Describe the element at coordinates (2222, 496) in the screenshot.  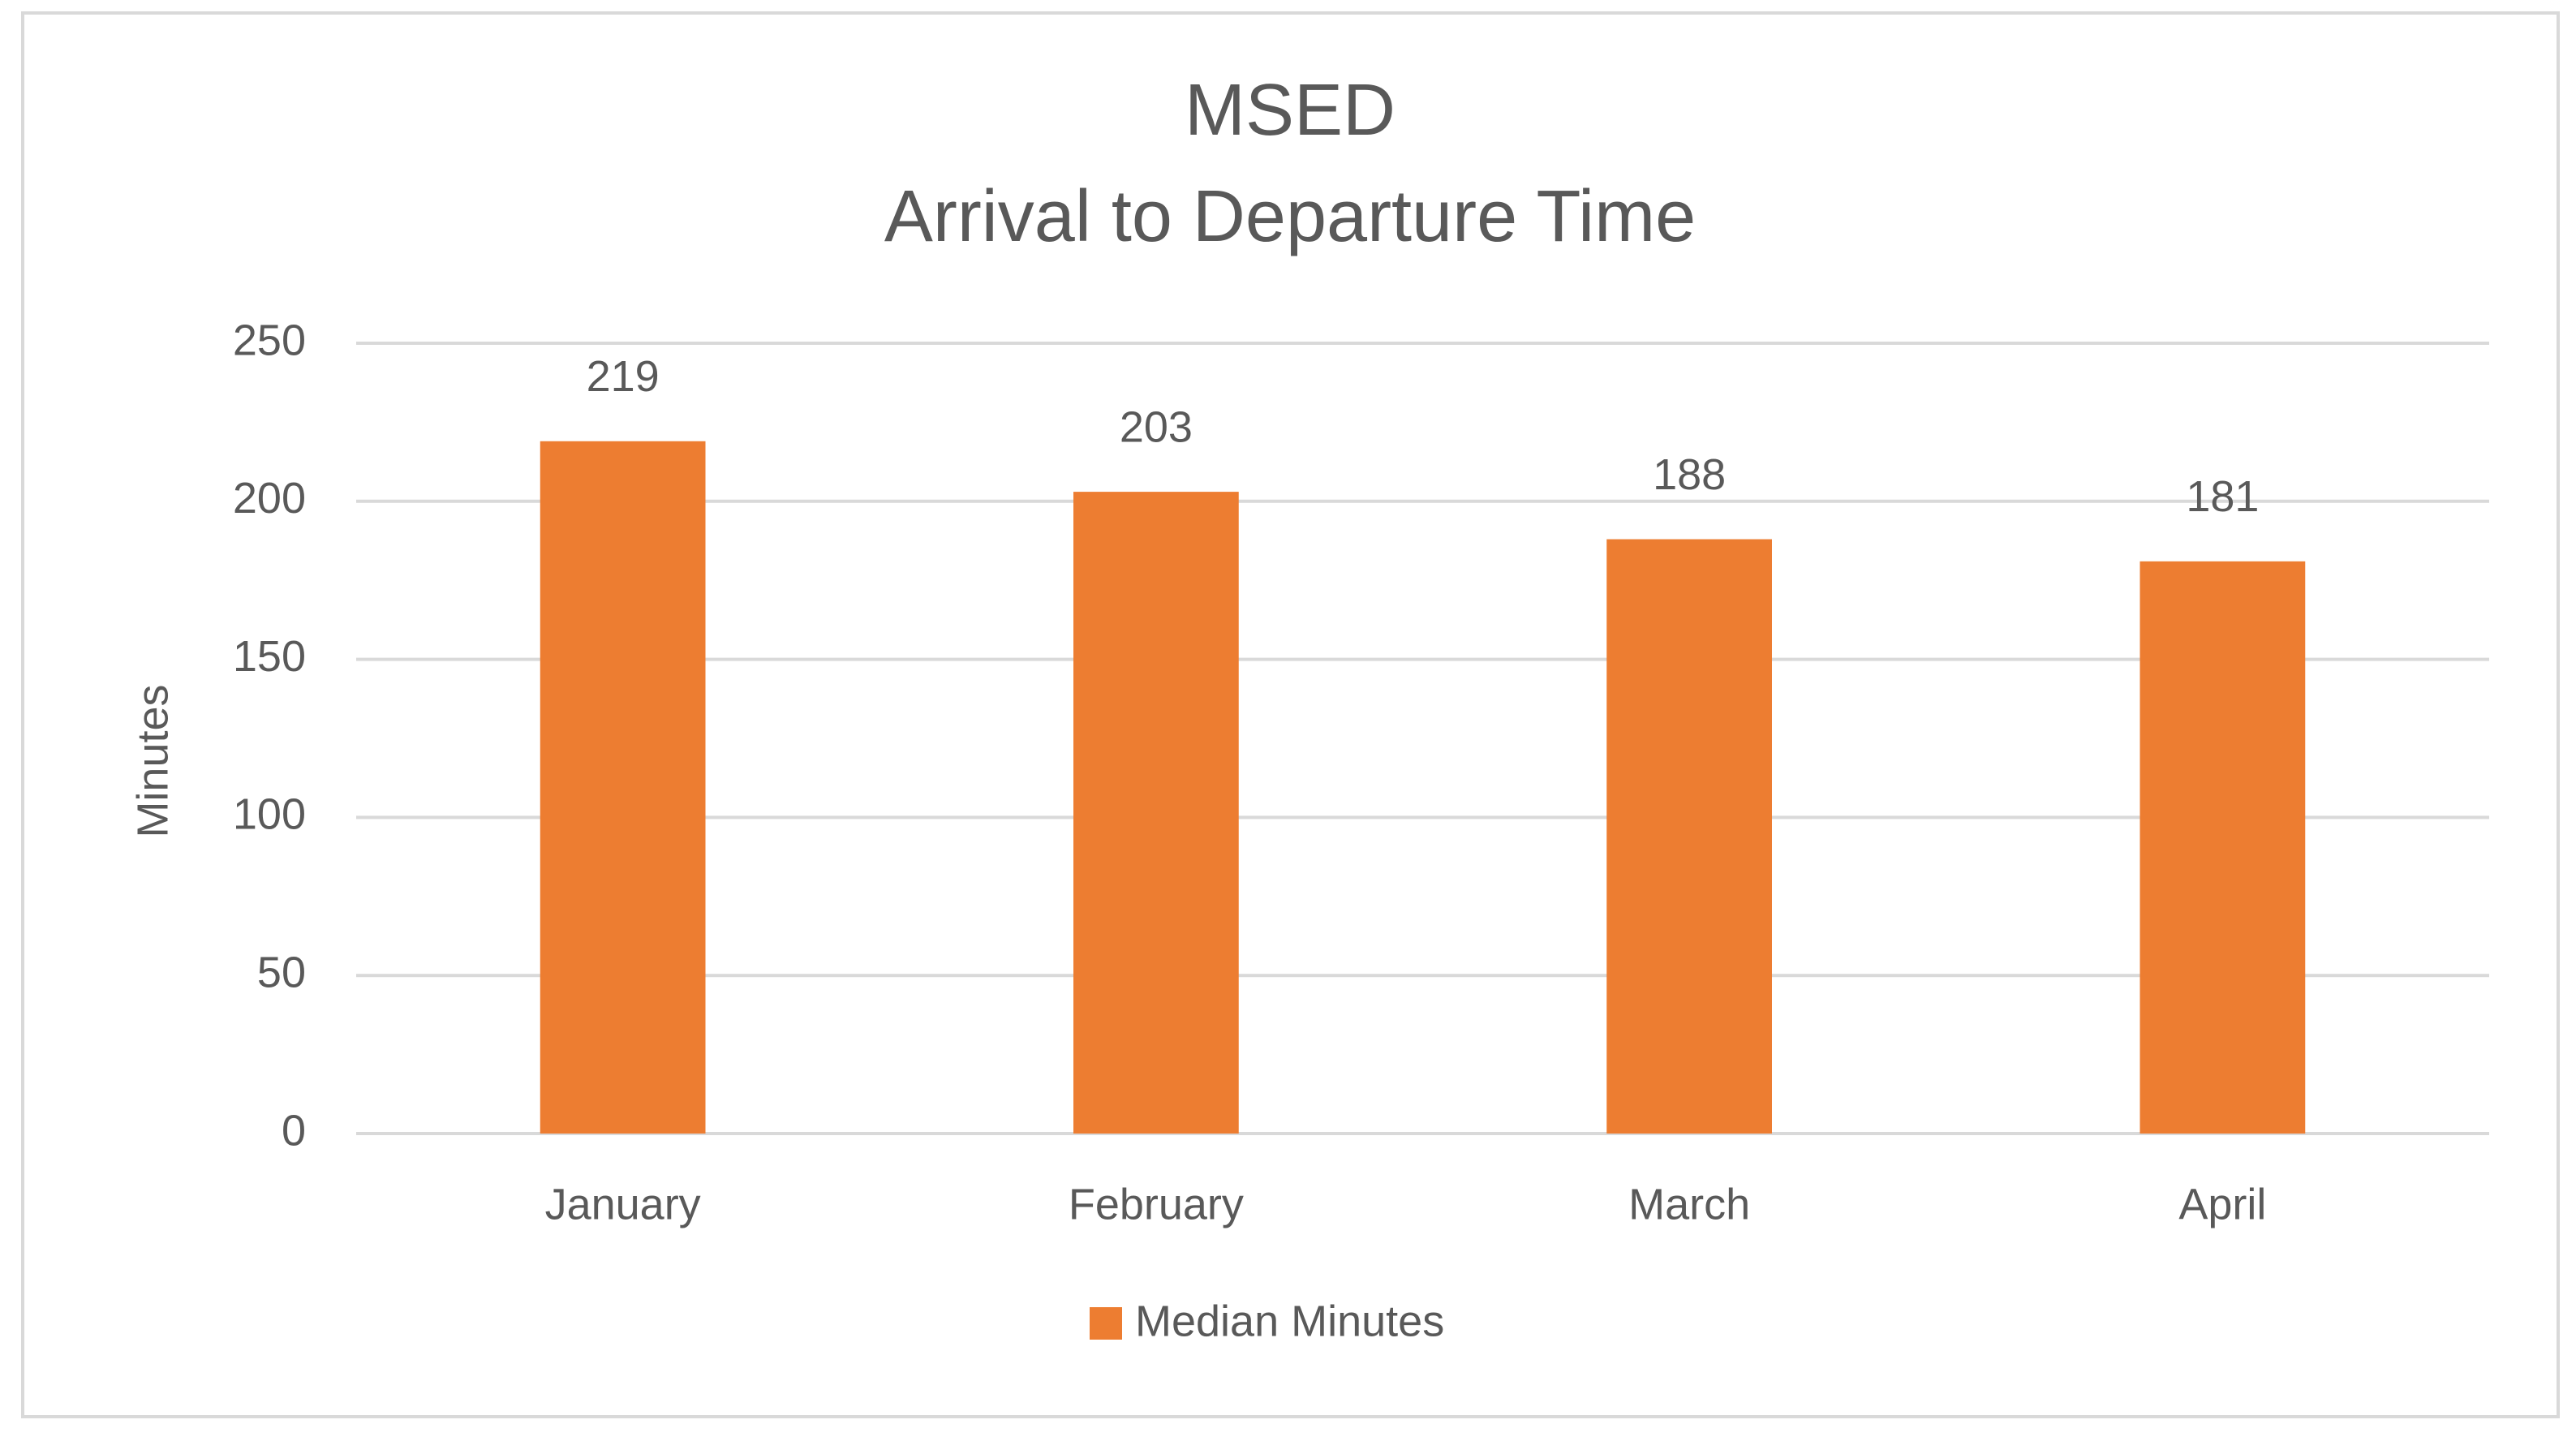
I see `data-label: 181` at that location.